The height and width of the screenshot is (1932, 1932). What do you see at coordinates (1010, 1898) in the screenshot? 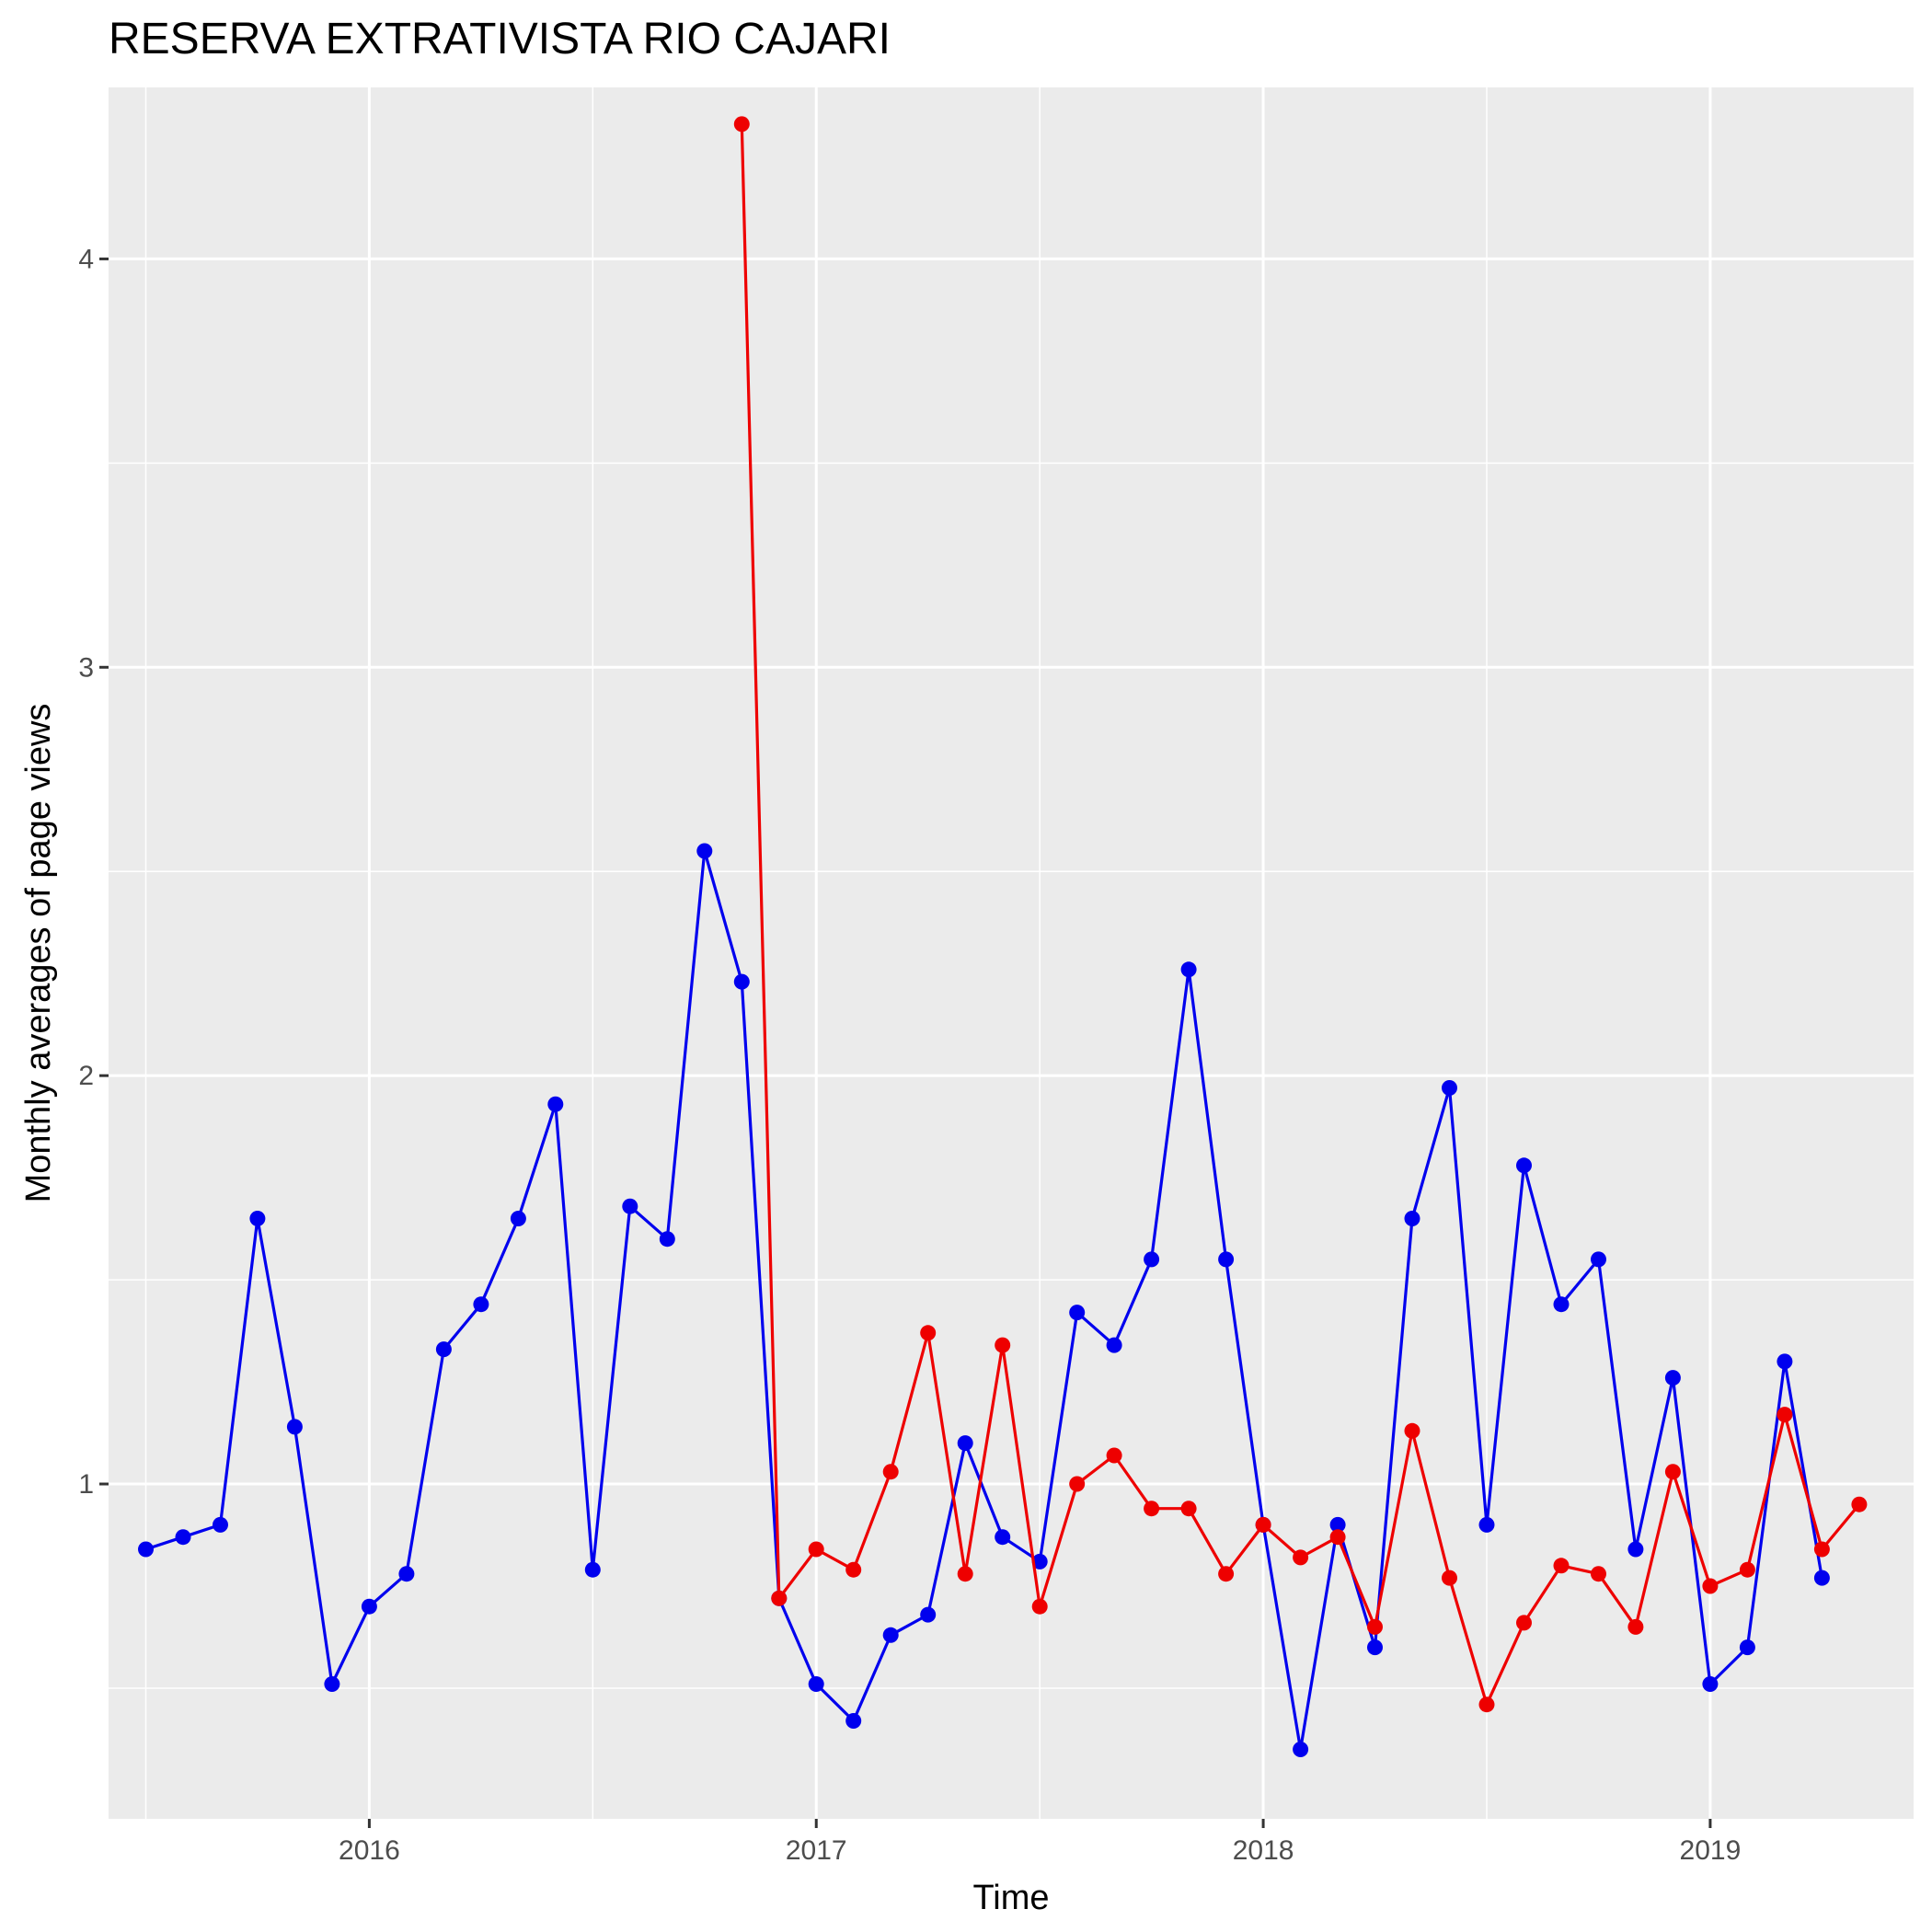
I see `x-axis-title: Time` at bounding box center [1010, 1898].